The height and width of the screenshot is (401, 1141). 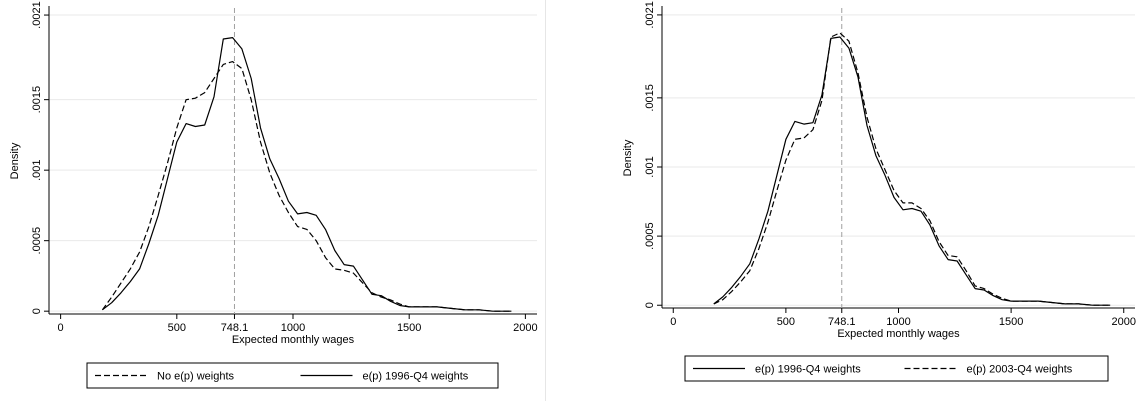 I want to click on legend-label-1: No e(p) weights, so click(x=196, y=377).